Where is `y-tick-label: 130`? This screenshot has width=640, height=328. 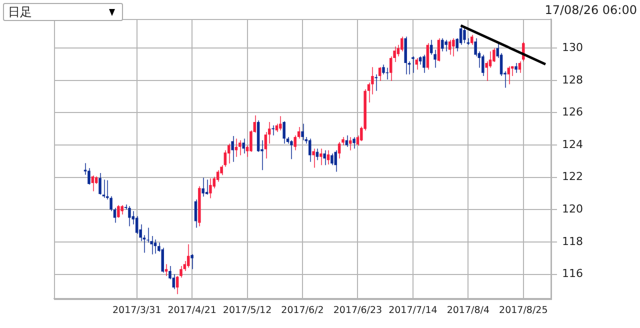 y-tick-label: 130 is located at coordinates (573, 47).